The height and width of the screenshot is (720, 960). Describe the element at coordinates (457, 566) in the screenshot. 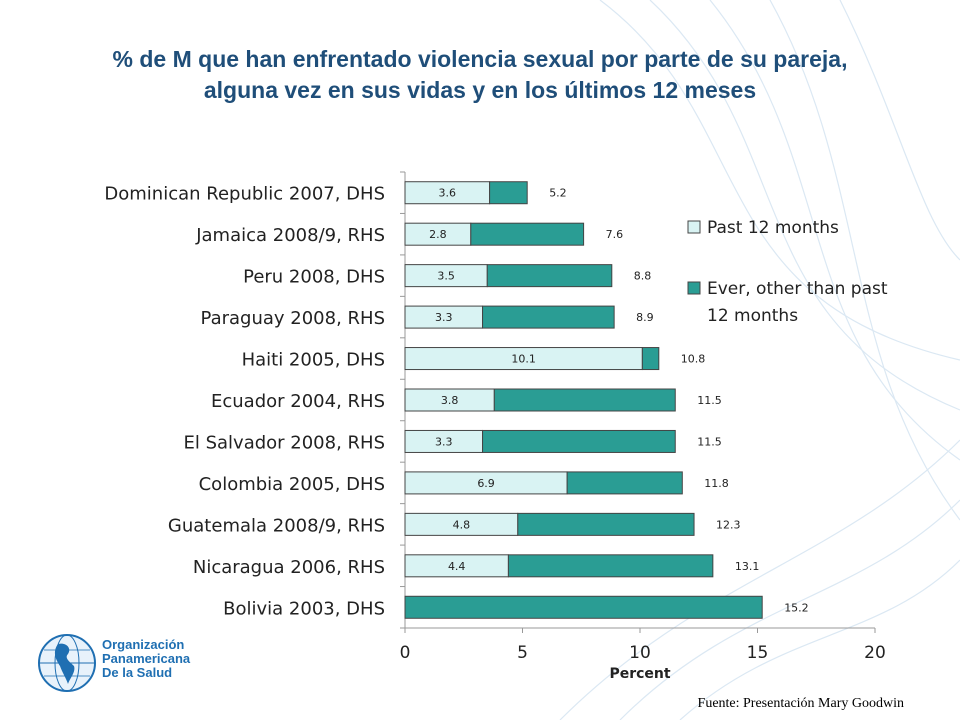

I see `bar-value-label: 4.4` at that location.